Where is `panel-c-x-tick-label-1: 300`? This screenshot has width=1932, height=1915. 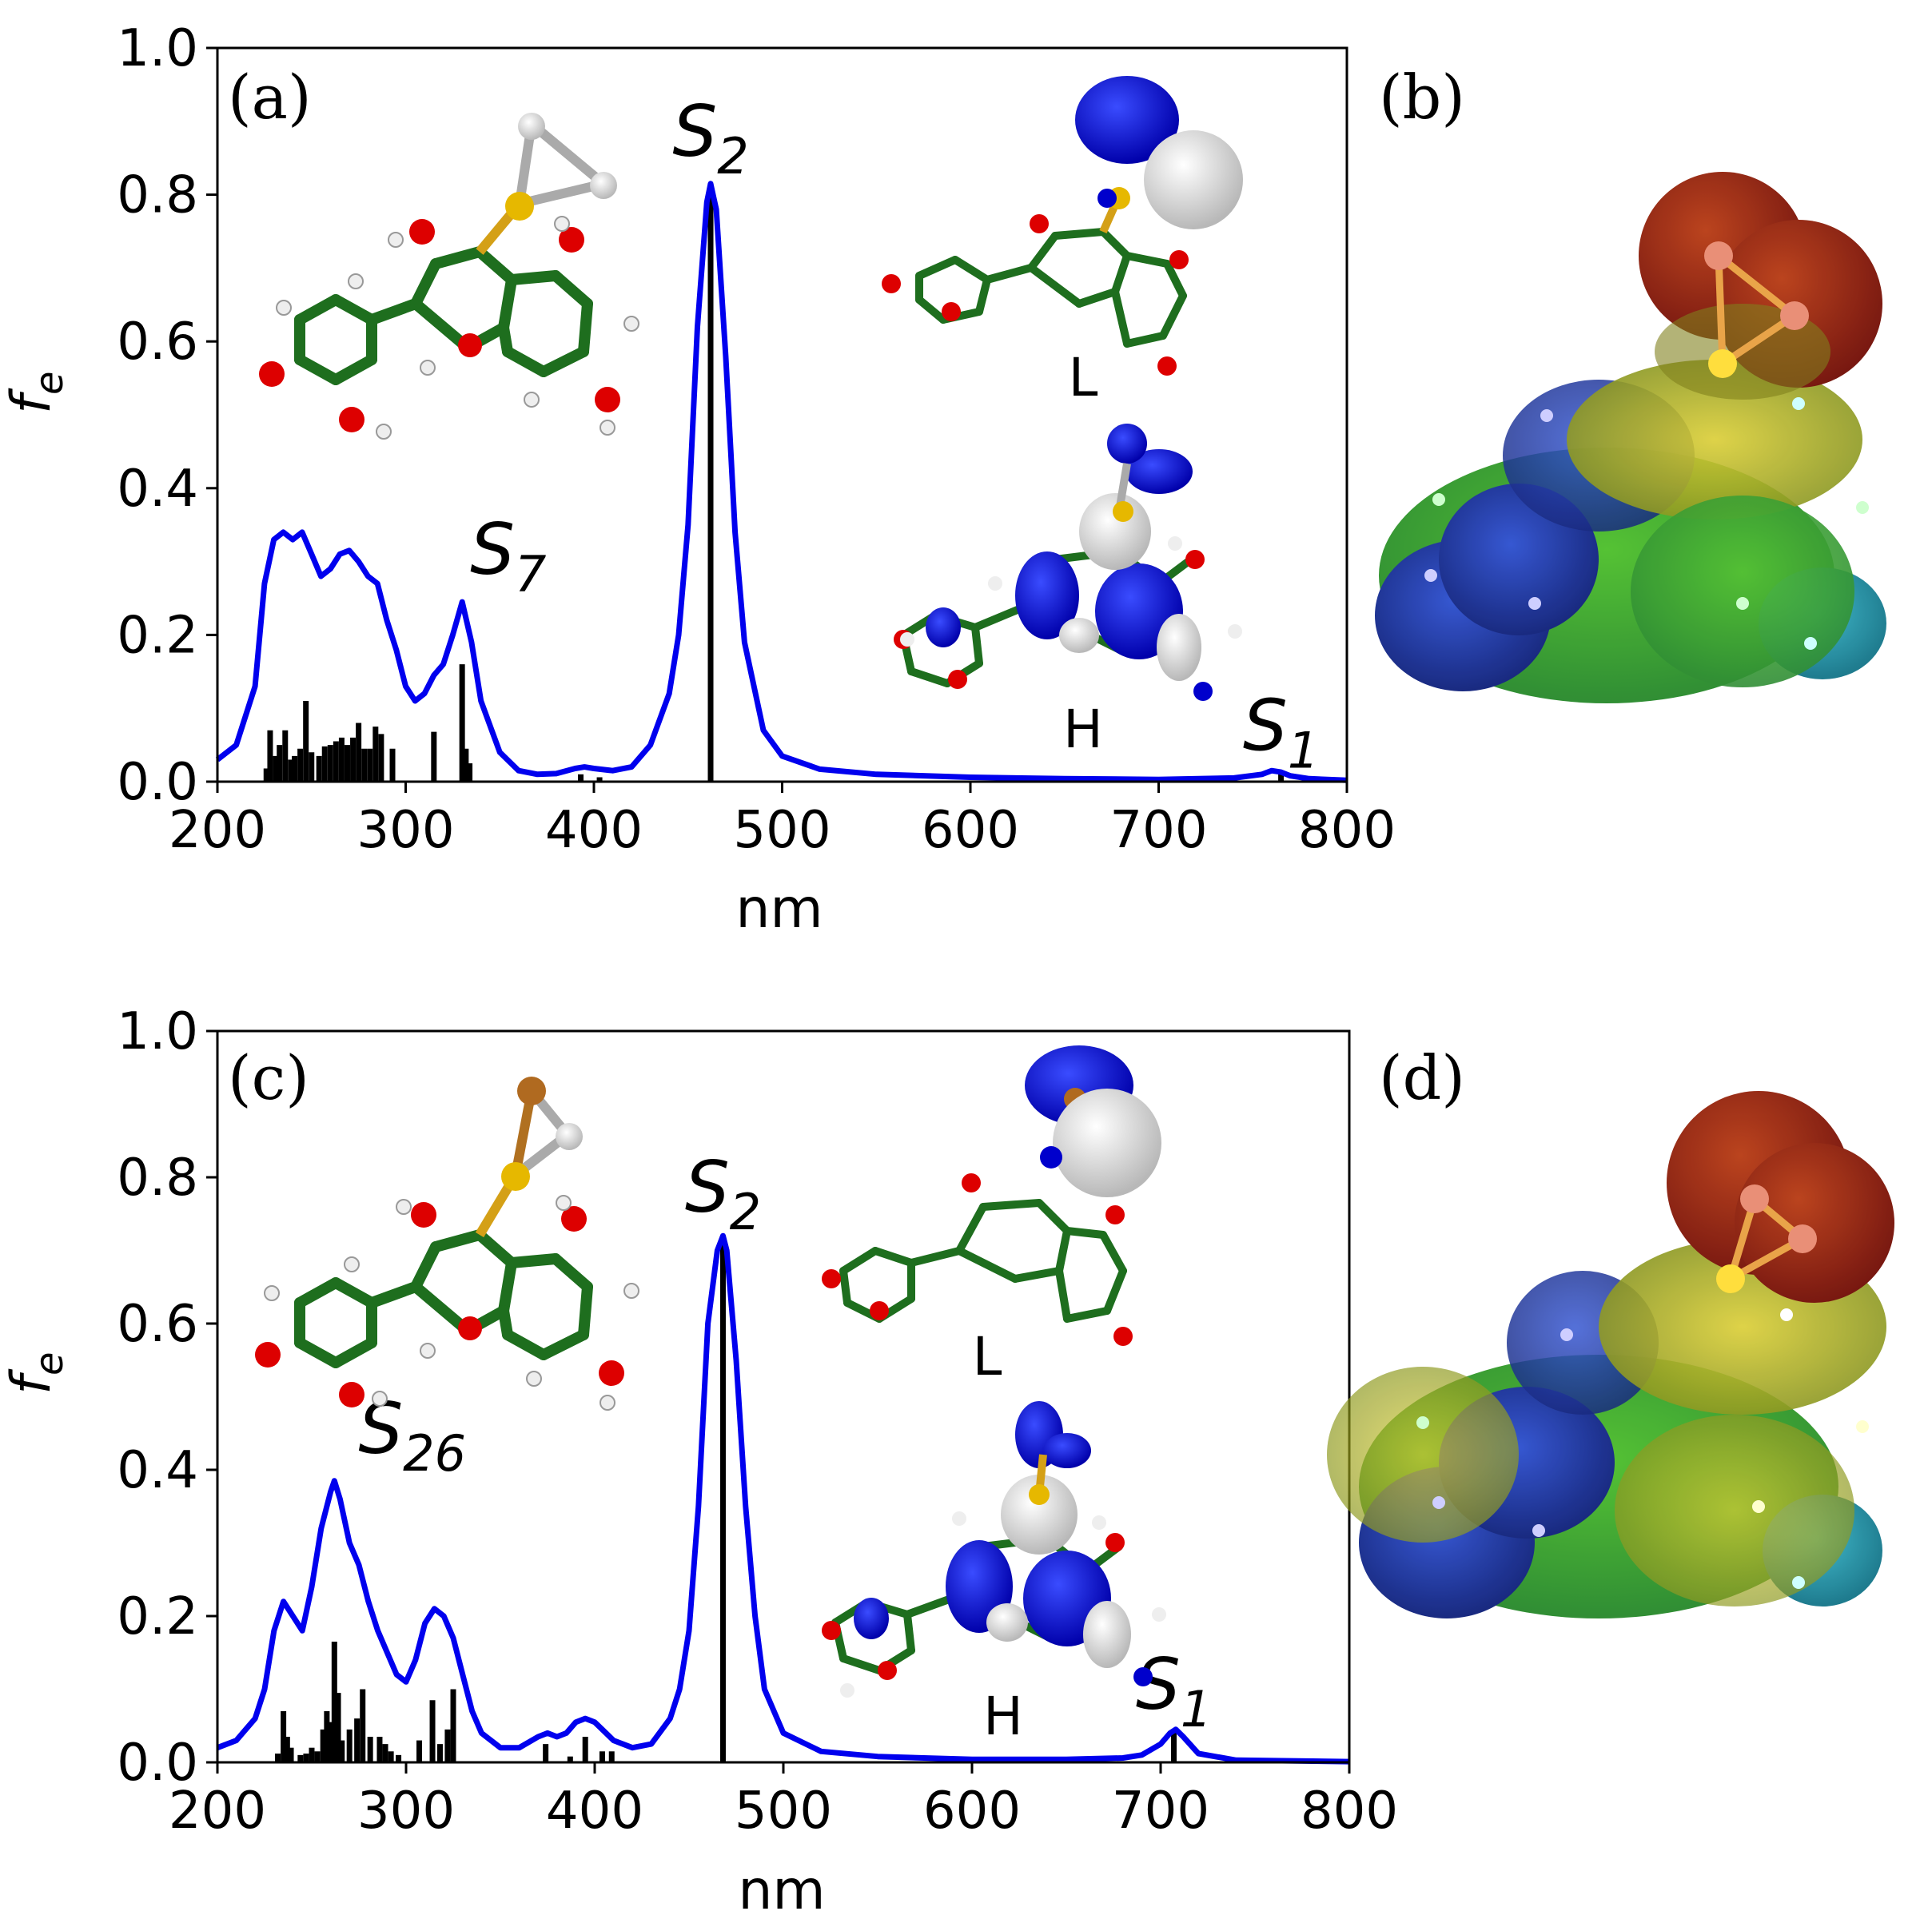 panel-c-x-tick-label-1: 300 is located at coordinates (406, 1811).